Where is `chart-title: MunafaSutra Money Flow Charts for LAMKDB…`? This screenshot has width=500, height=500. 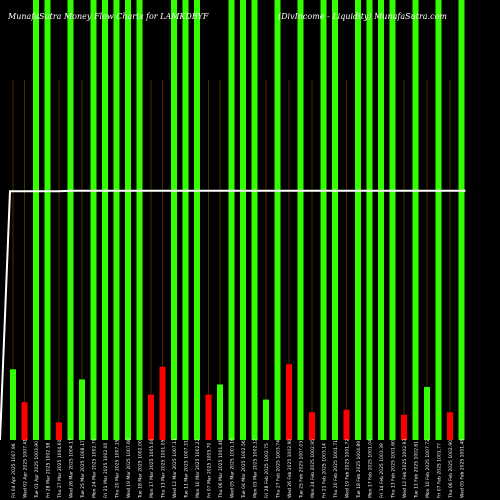 chart-title: MunafaSutra Money Flow Charts for LAMKDB… is located at coordinates (108, 16).